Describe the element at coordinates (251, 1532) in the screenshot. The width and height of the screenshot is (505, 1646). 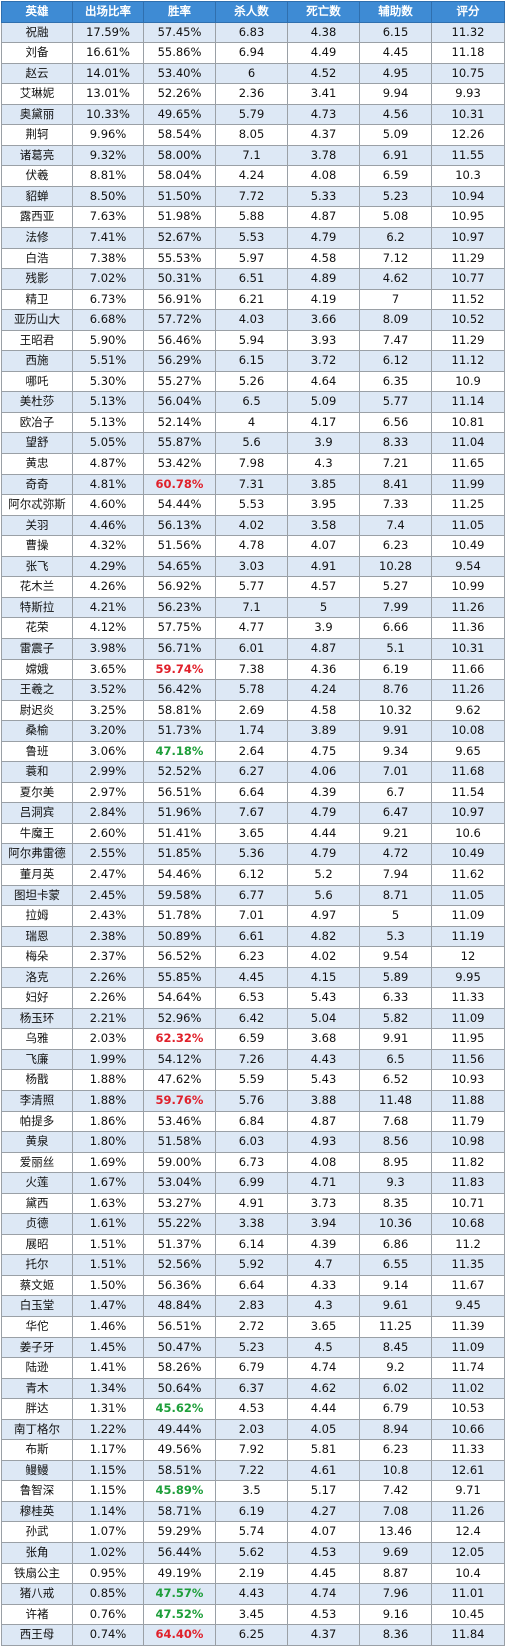
I see `kills-cell: 5.74` at that location.